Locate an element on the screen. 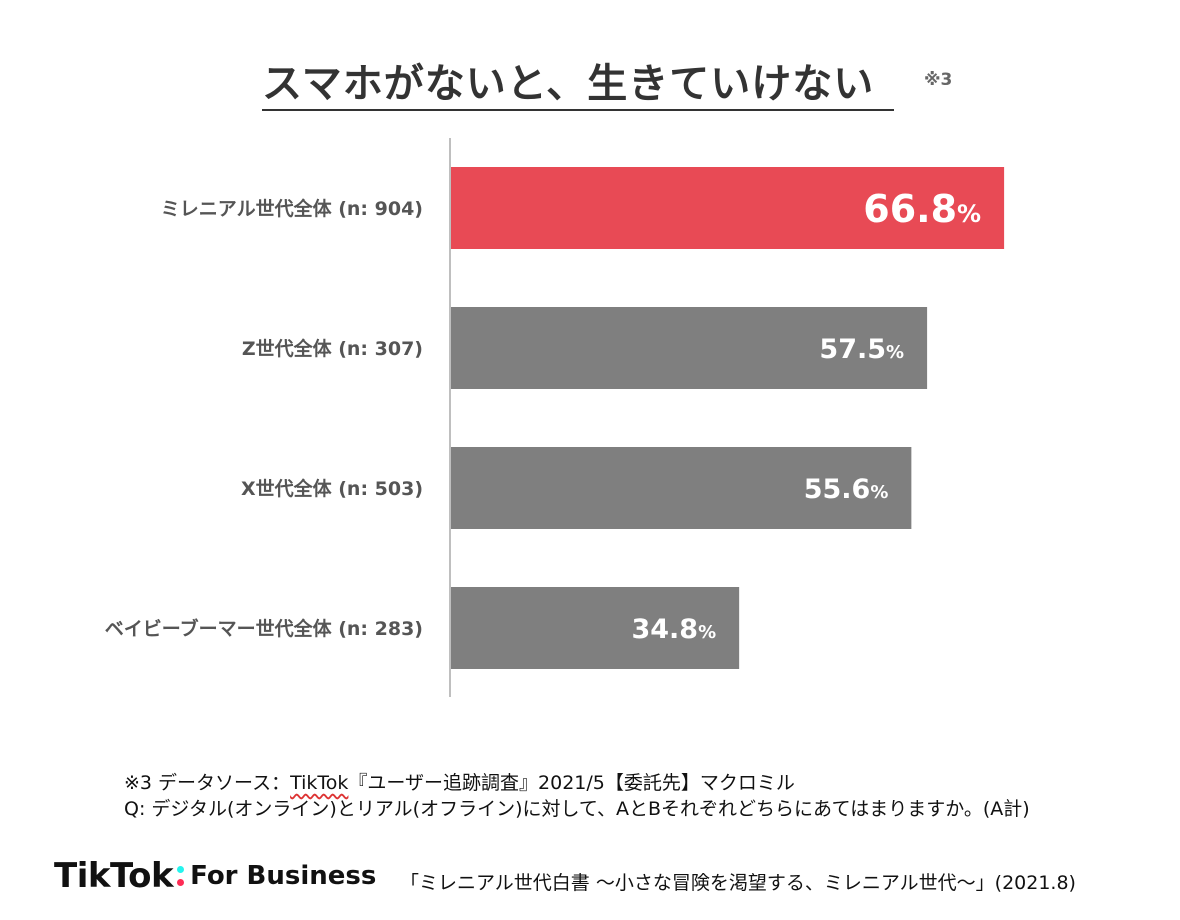 This screenshot has height=920, width=1180. title-underline is located at coordinates (578, 110).